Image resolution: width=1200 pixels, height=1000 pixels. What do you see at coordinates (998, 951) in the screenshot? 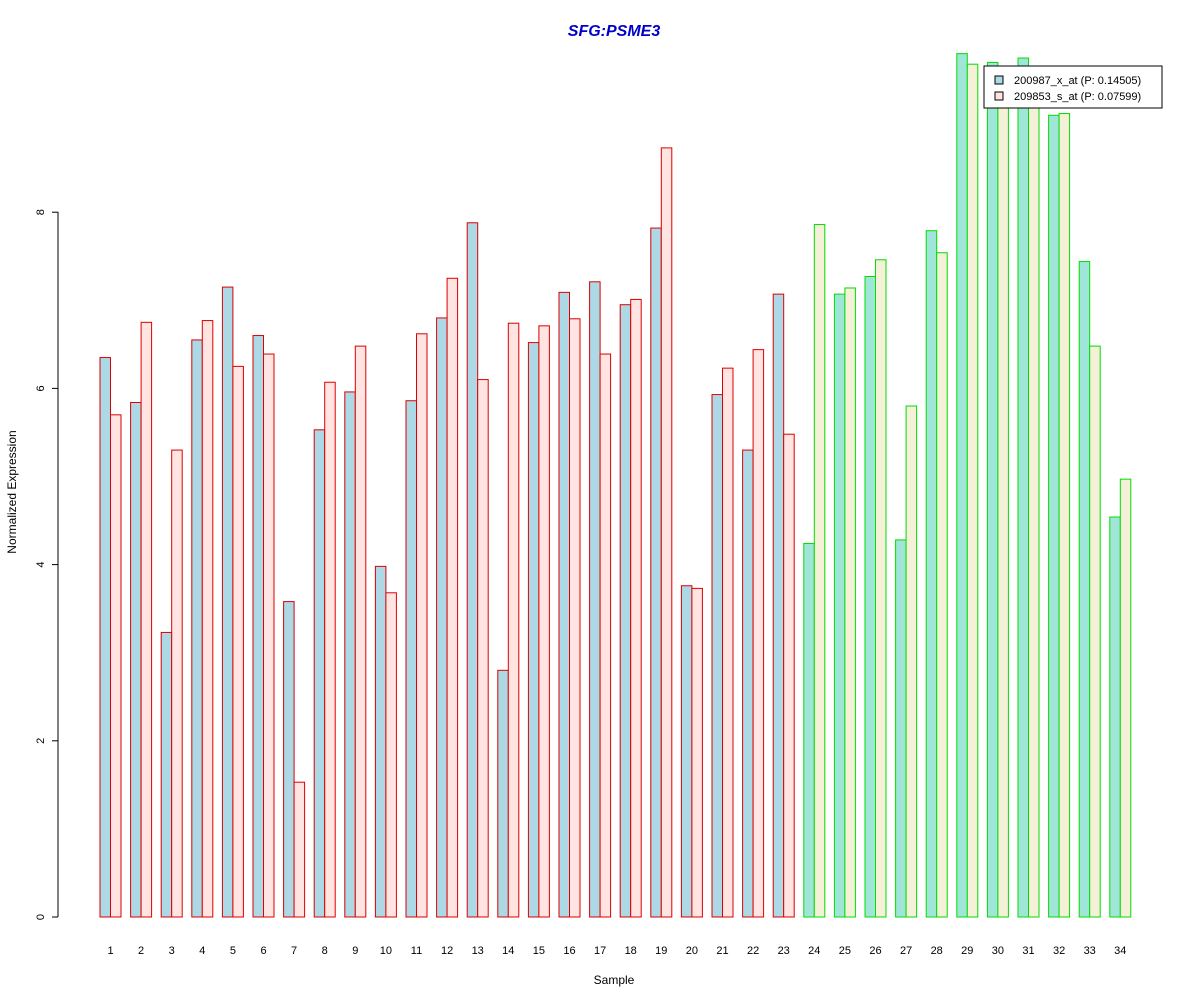
I see `x-tick-label: 30` at bounding box center [998, 951].